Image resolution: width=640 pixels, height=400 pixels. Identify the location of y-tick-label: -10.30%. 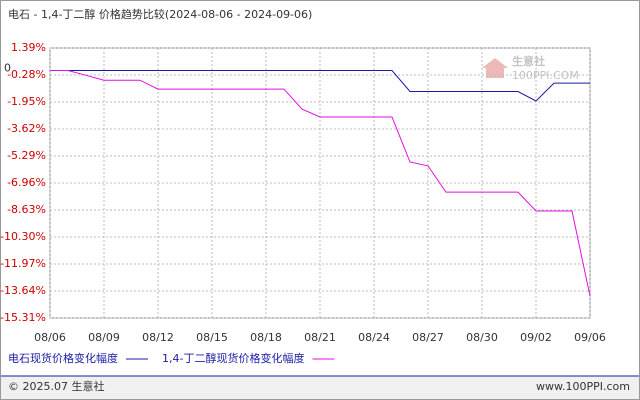
(23, 236).